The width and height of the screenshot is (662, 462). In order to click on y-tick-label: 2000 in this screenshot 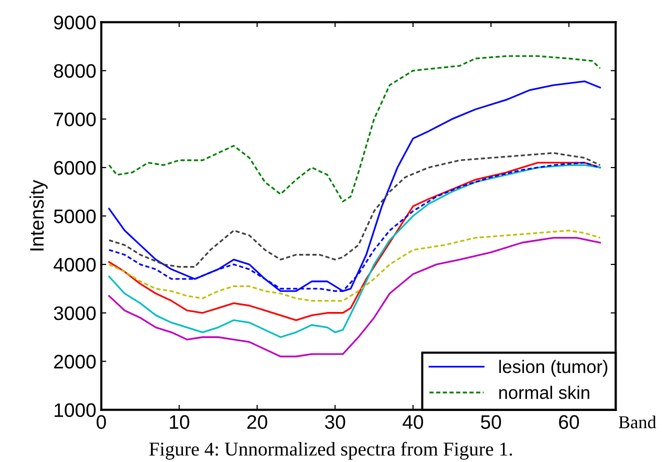, I will do `click(75, 361)`.